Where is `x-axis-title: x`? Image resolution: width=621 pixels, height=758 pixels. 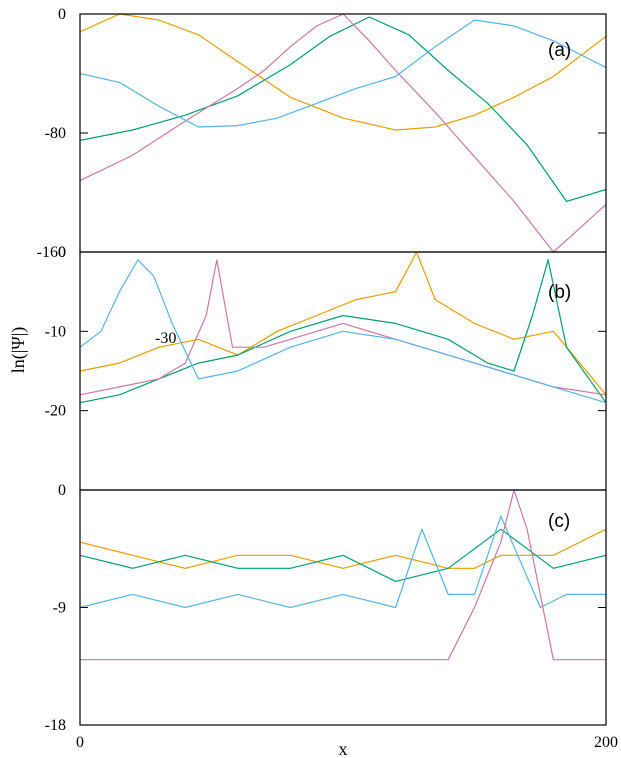
x-axis-title: x is located at coordinates (343, 748).